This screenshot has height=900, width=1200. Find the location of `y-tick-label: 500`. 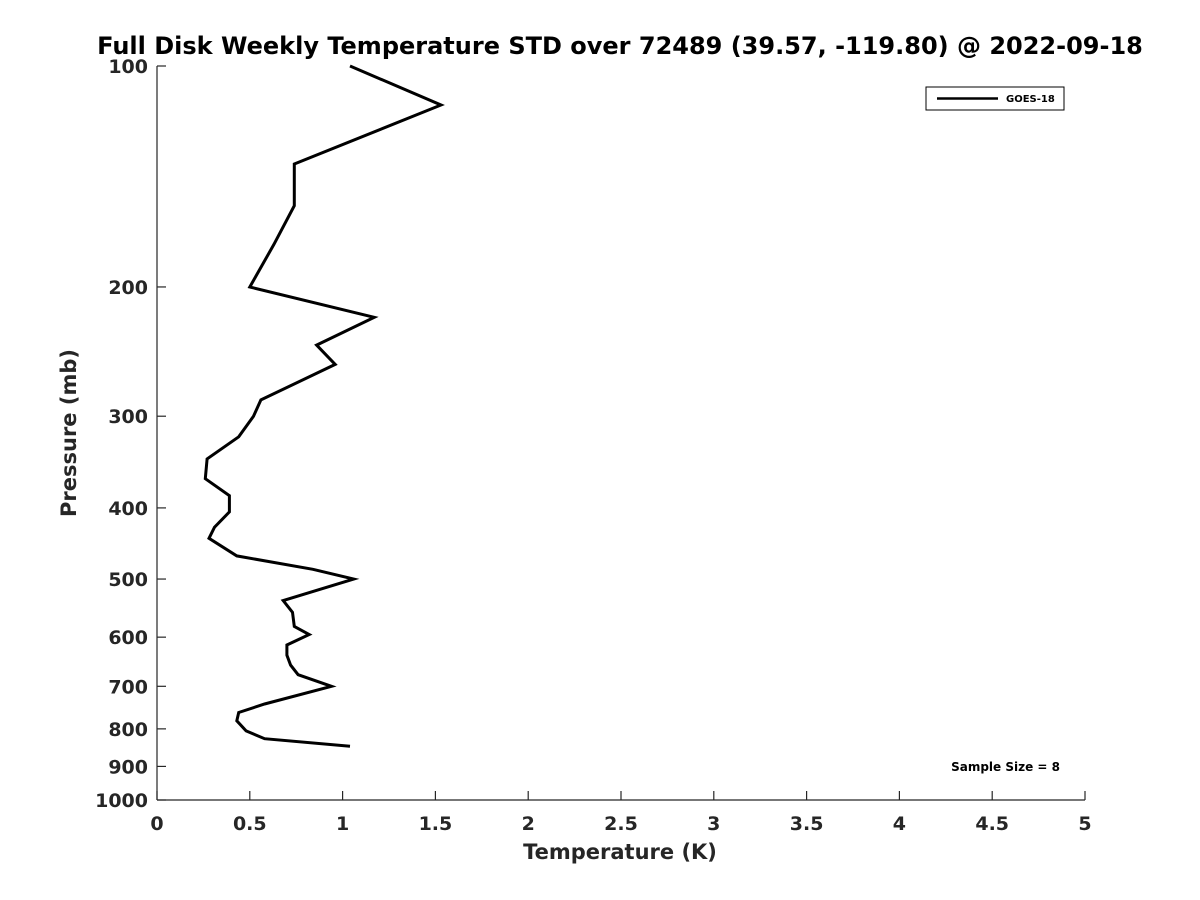

y-tick-label: 500 is located at coordinates (128, 580).